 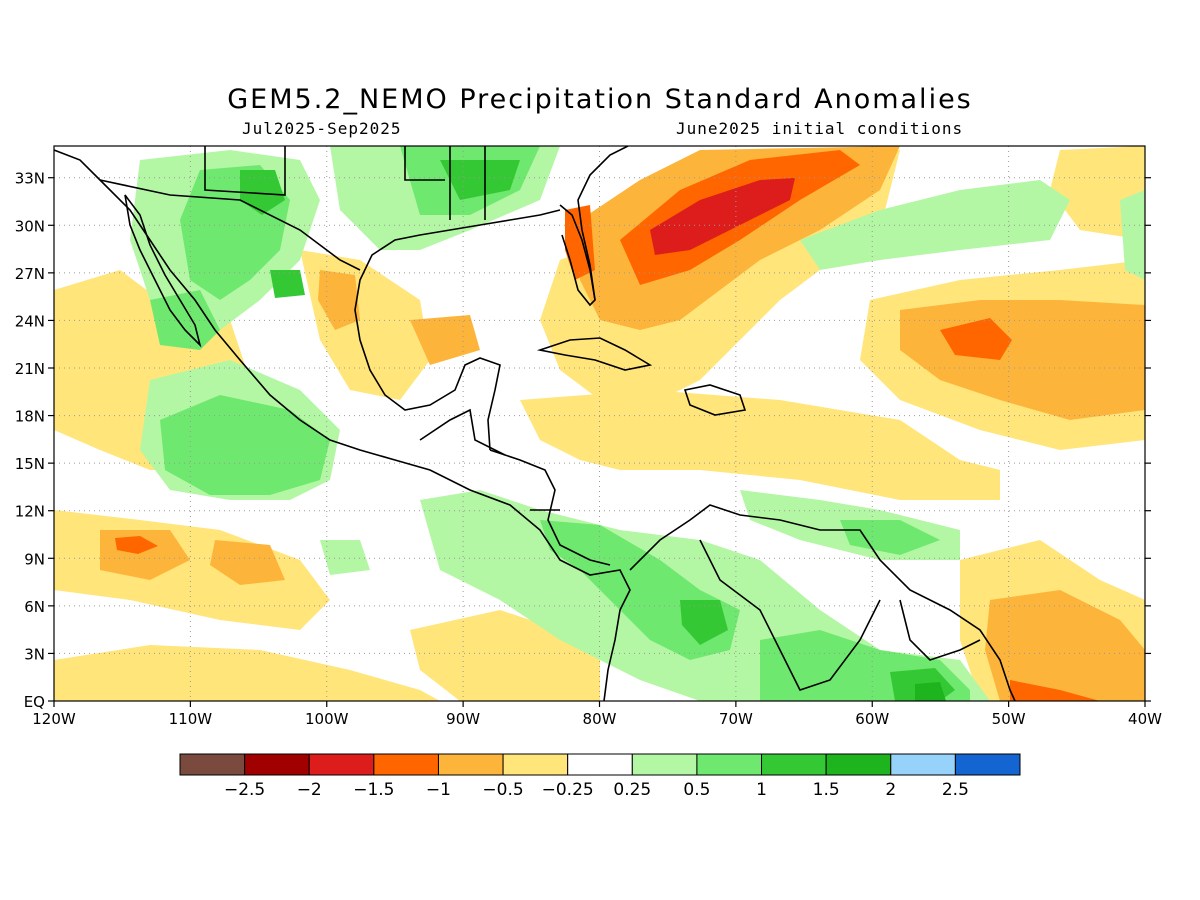 What do you see at coordinates (30, 321) in the screenshot?
I see `y-tick-label: 24N` at bounding box center [30, 321].